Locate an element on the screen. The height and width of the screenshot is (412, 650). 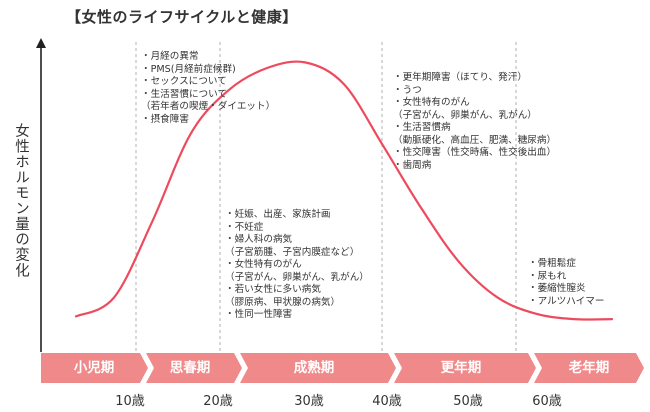
note-item: （膠原病、甲状腺の病気） is located at coordinates (283, 302).